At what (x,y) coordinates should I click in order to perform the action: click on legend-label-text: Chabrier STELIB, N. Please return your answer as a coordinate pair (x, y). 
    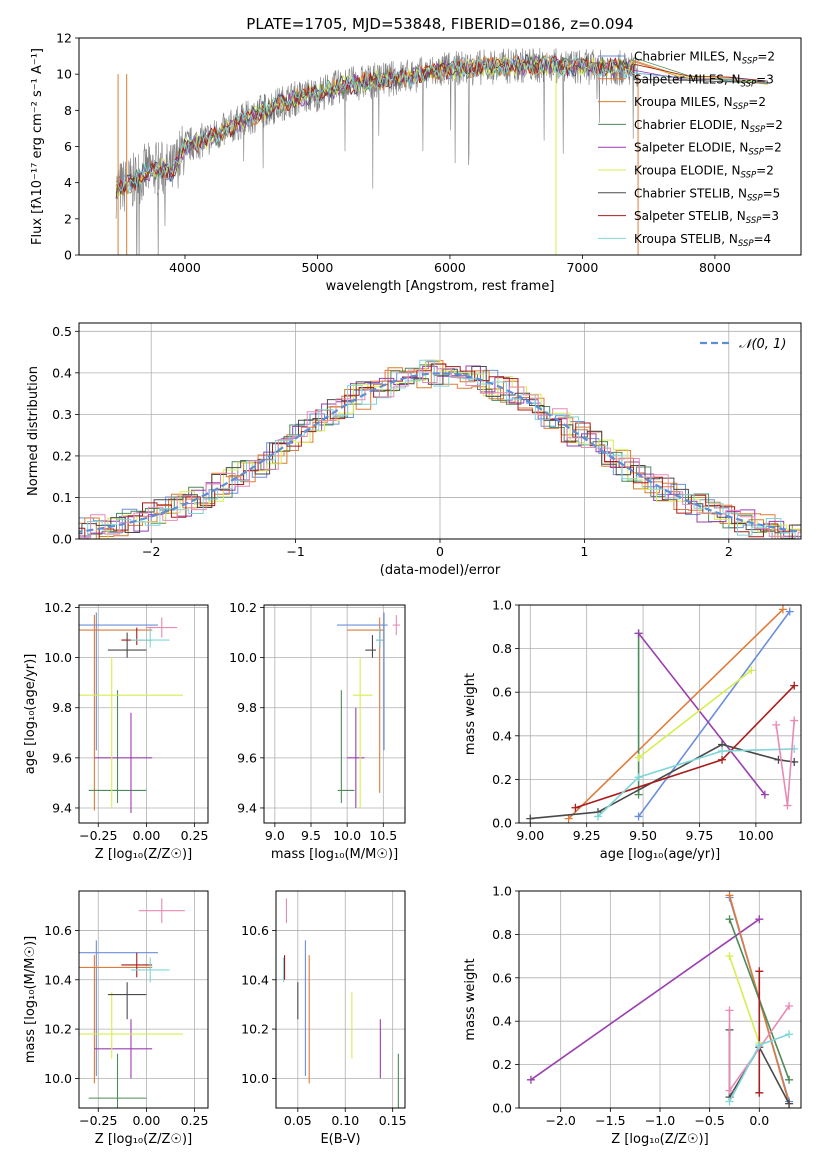
    Looking at the image, I should click on (690, 193).